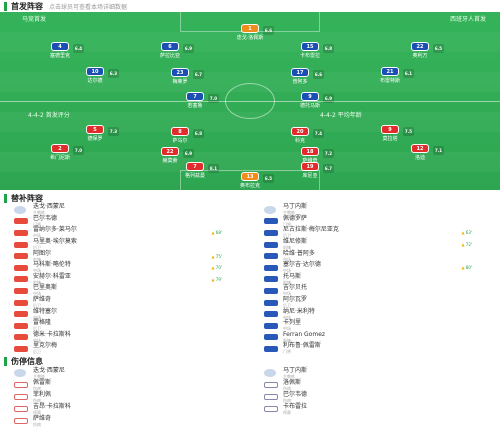  What do you see at coordinates (202, 167) in the screenshot?
I see `shirt-icon: 7 8.1` at bounding box center [202, 167].